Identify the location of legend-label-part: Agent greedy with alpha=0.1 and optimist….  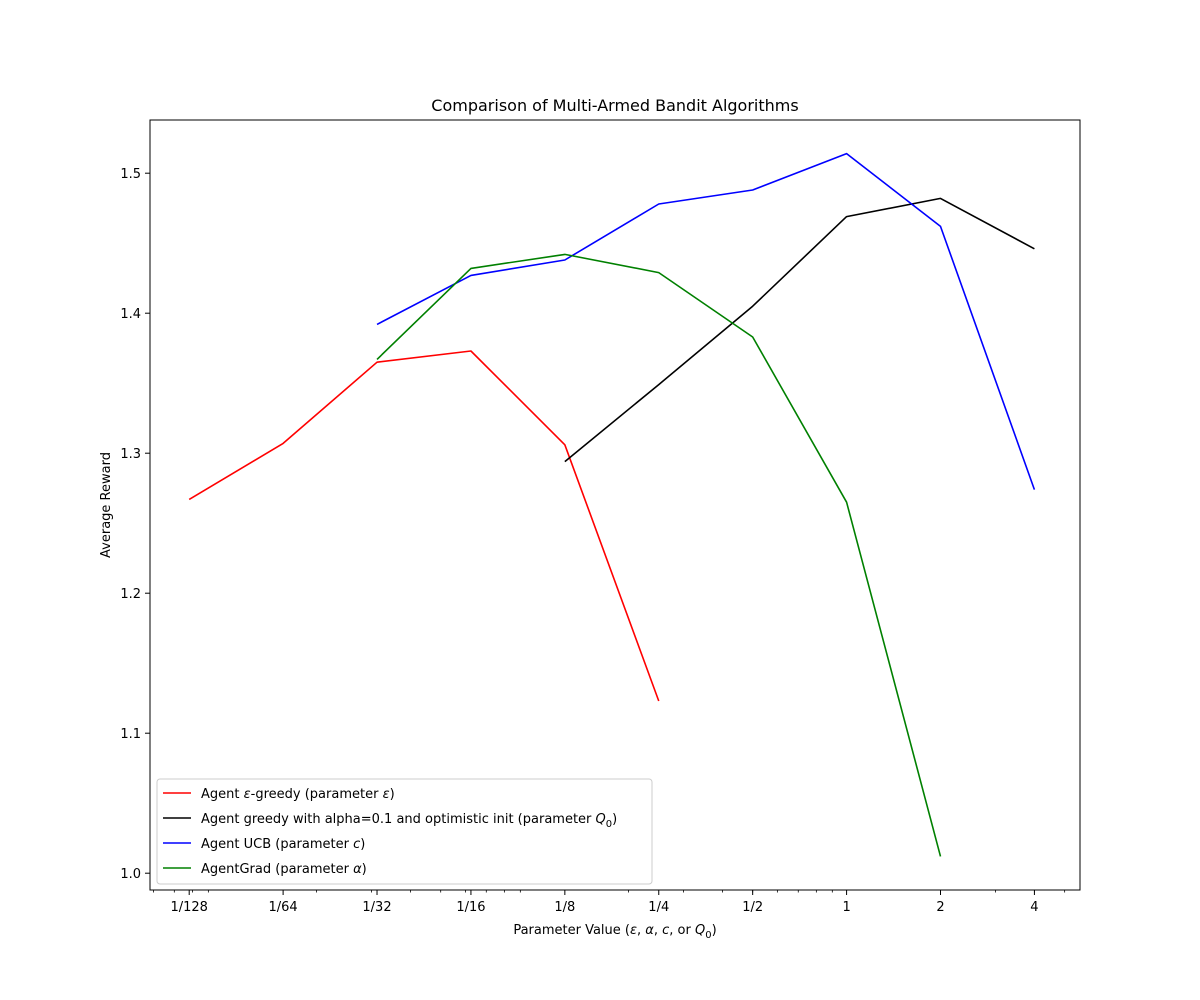
(398, 819).